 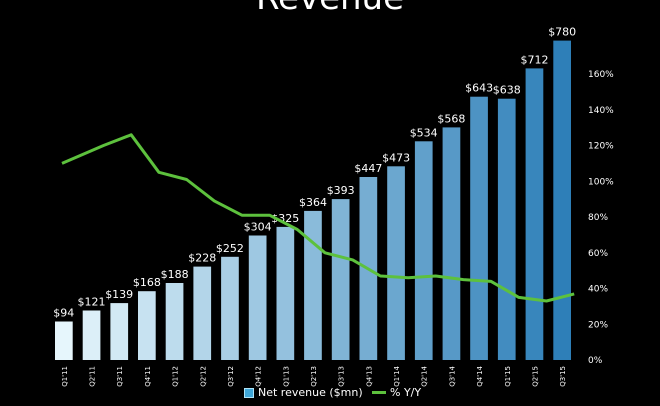 What do you see at coordinates (64, 340) in the screenshot?
I see `bar-Q1'11` at bounding box center [64, 340].